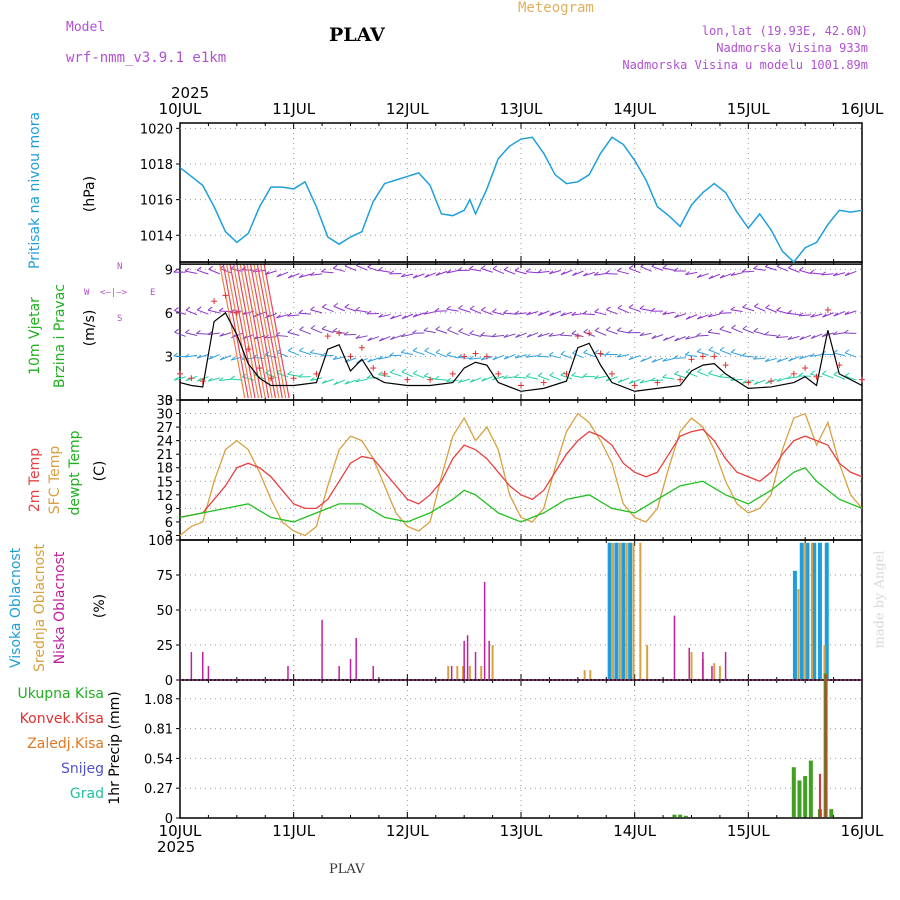 The image size is (900, 900). Describe the element at coordinates (634, 109) in the screenshot. I see `time-tick-top: 14JUL` at that location.